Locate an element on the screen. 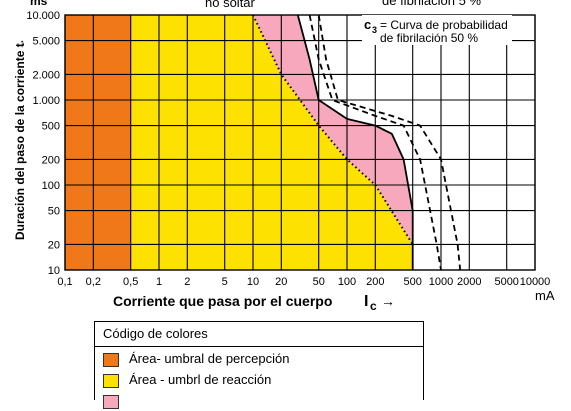 The height and width of the screenshot is (411, 571). x-tick-label: 500 is located at coordinates (413, 282).